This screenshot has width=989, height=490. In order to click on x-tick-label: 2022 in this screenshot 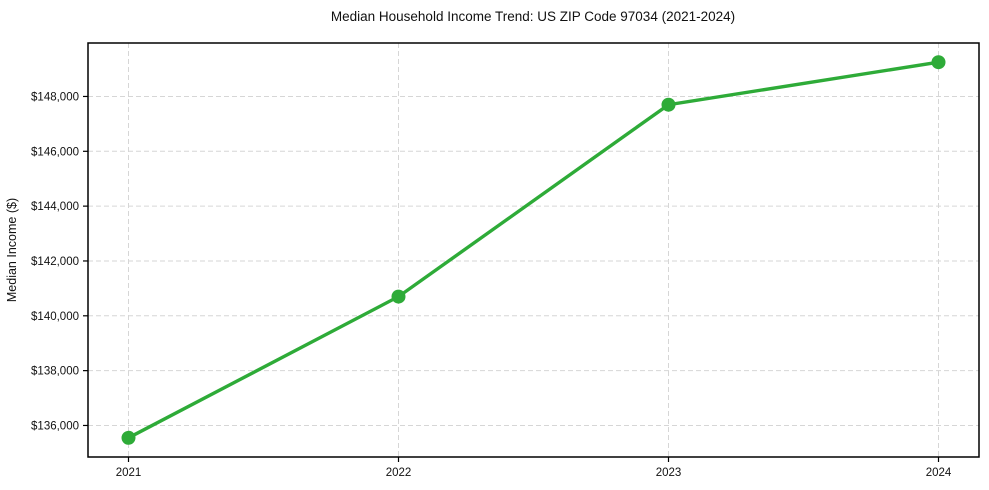, I will do `click(399, 473)`.